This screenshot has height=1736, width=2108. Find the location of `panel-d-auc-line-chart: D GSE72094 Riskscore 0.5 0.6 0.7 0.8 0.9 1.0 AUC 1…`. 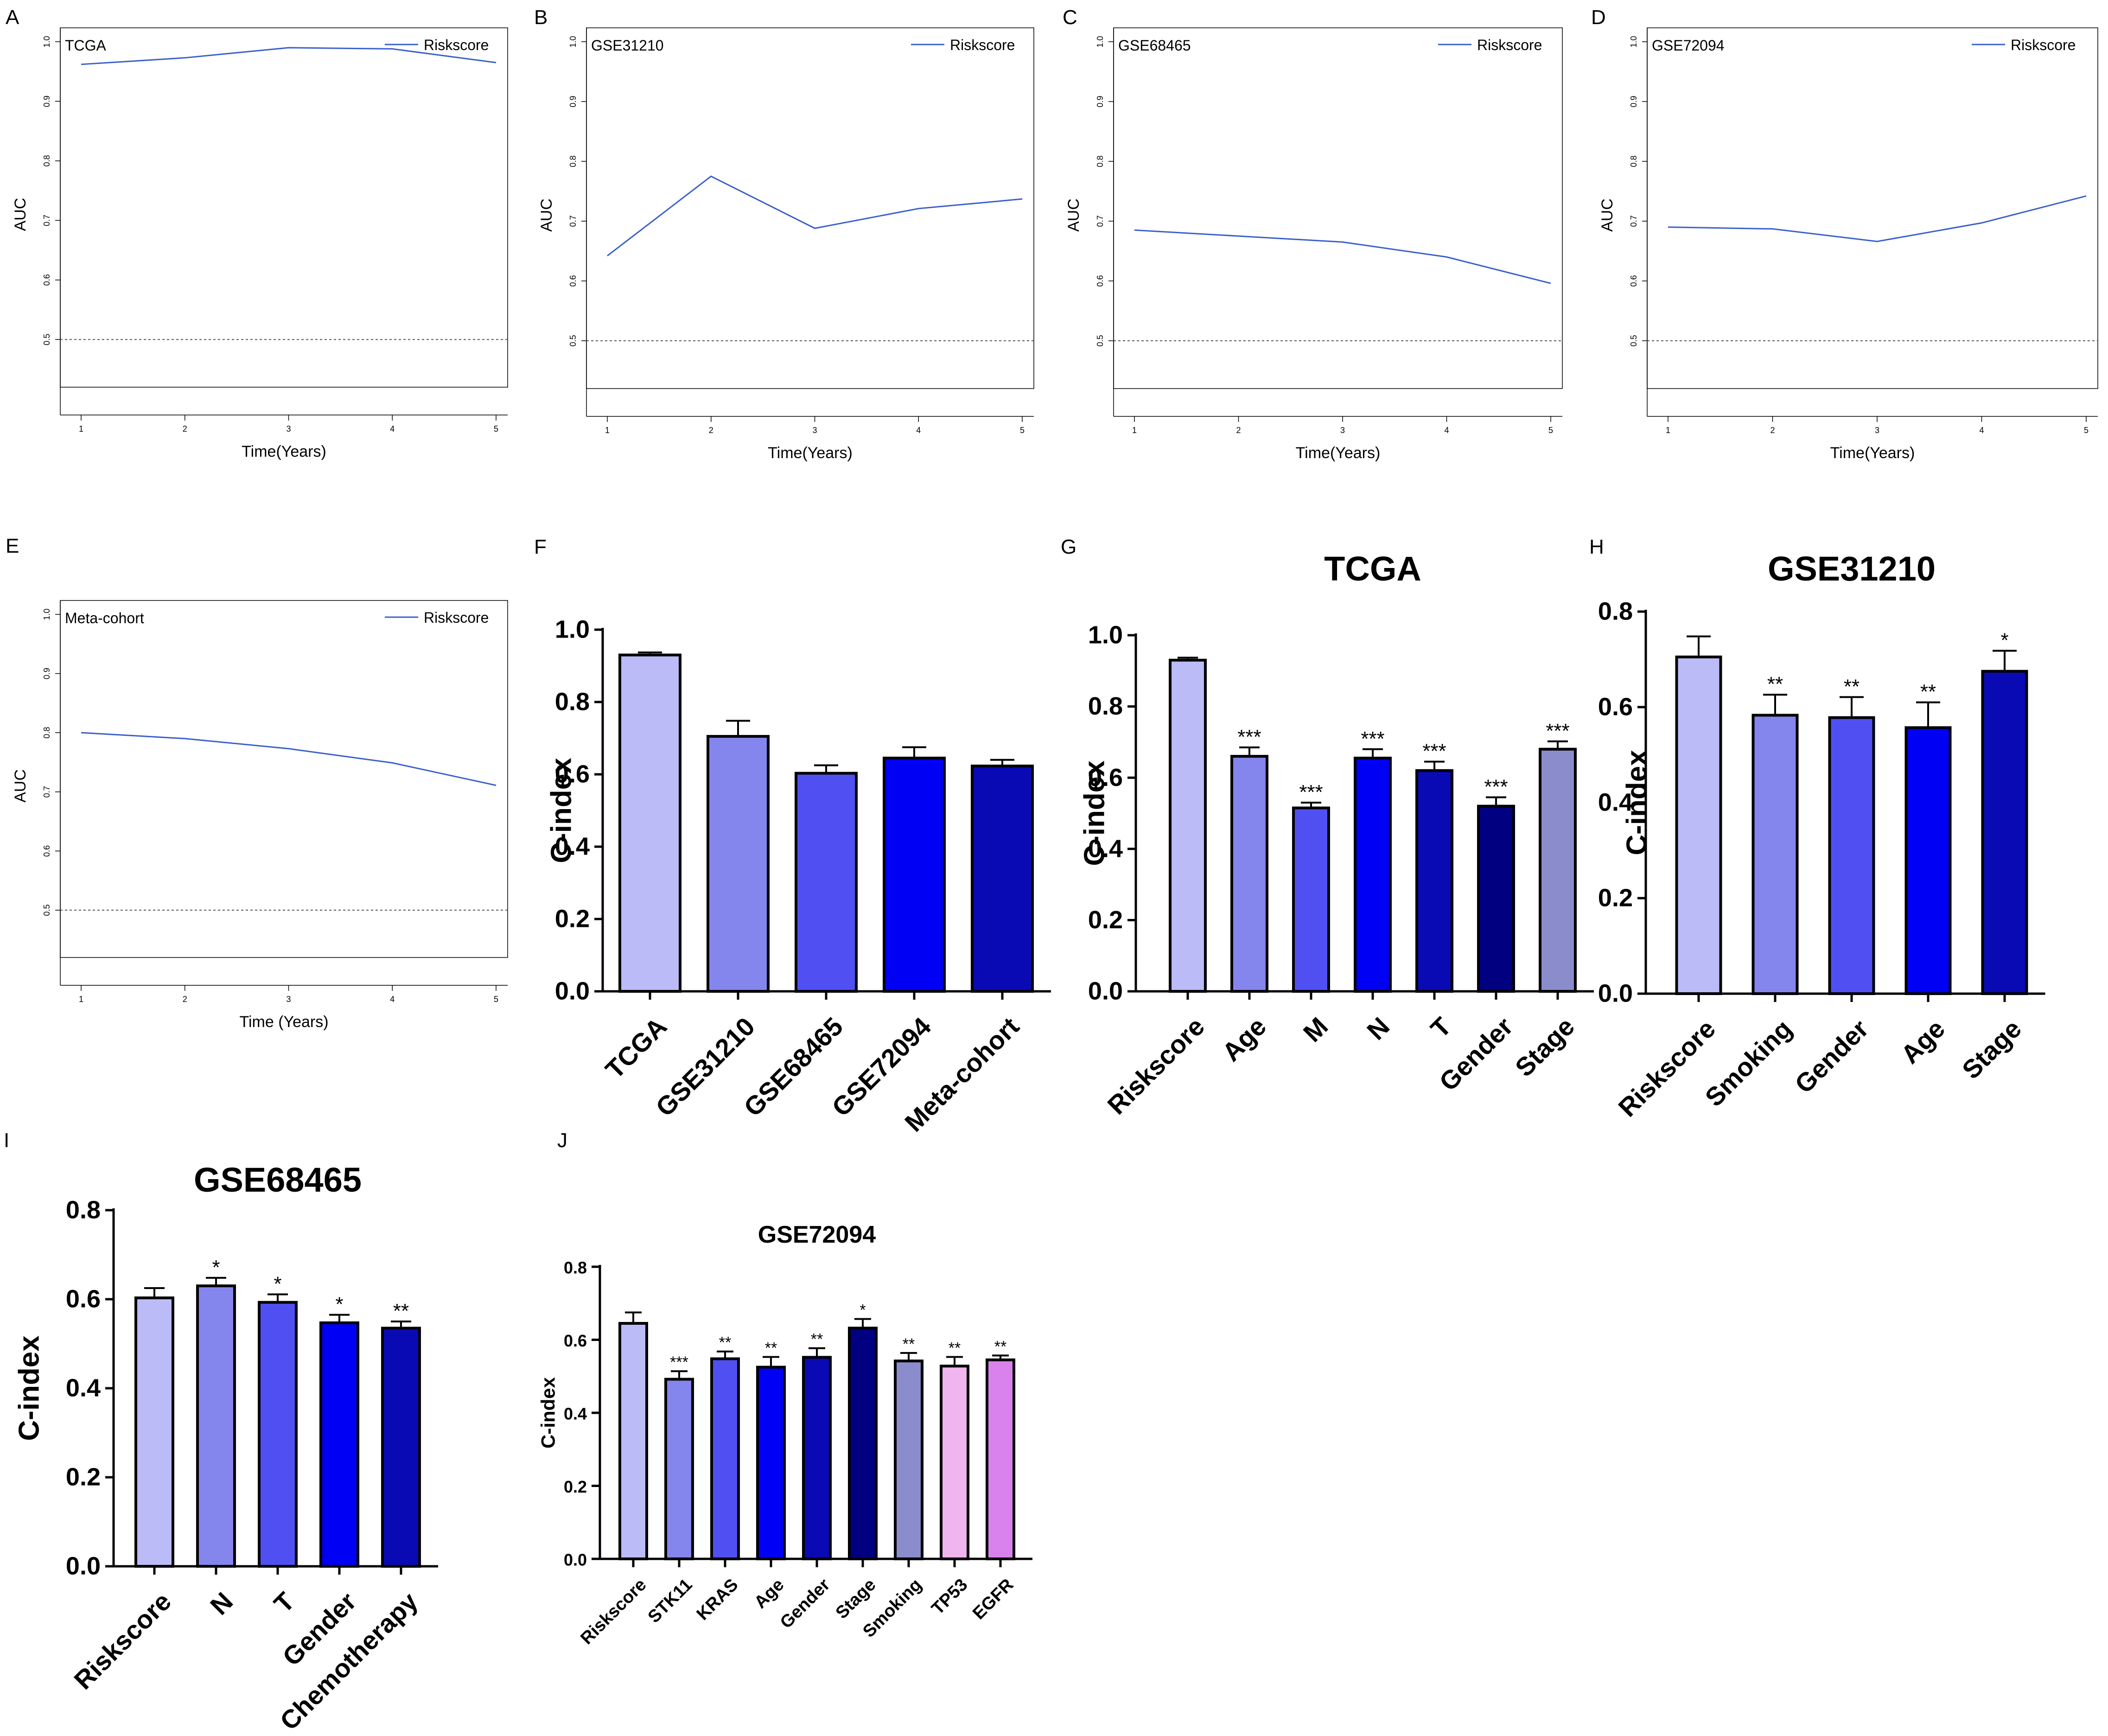

panel-d-auc-line-chart: D GSE72094 Riskscore 0.5 0.6 0.7 0.8 0.9 1.0 AUC 1… is located at coordinates (1845, 234).